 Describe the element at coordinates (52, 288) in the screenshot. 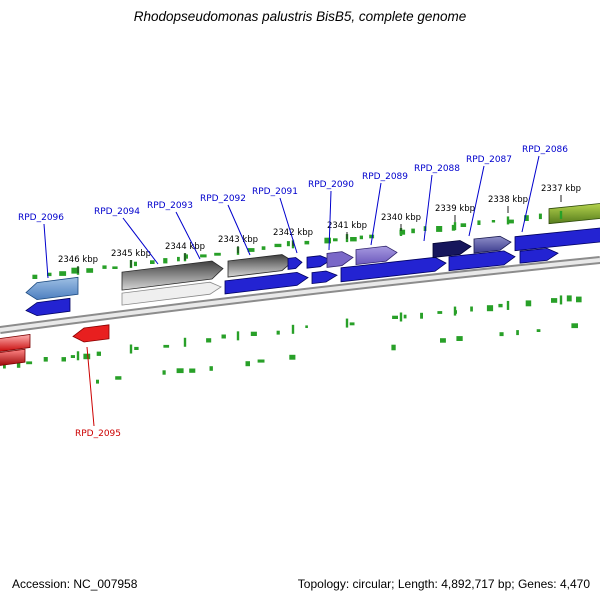

I see `gene-arrow-rpd_2096` at that location.